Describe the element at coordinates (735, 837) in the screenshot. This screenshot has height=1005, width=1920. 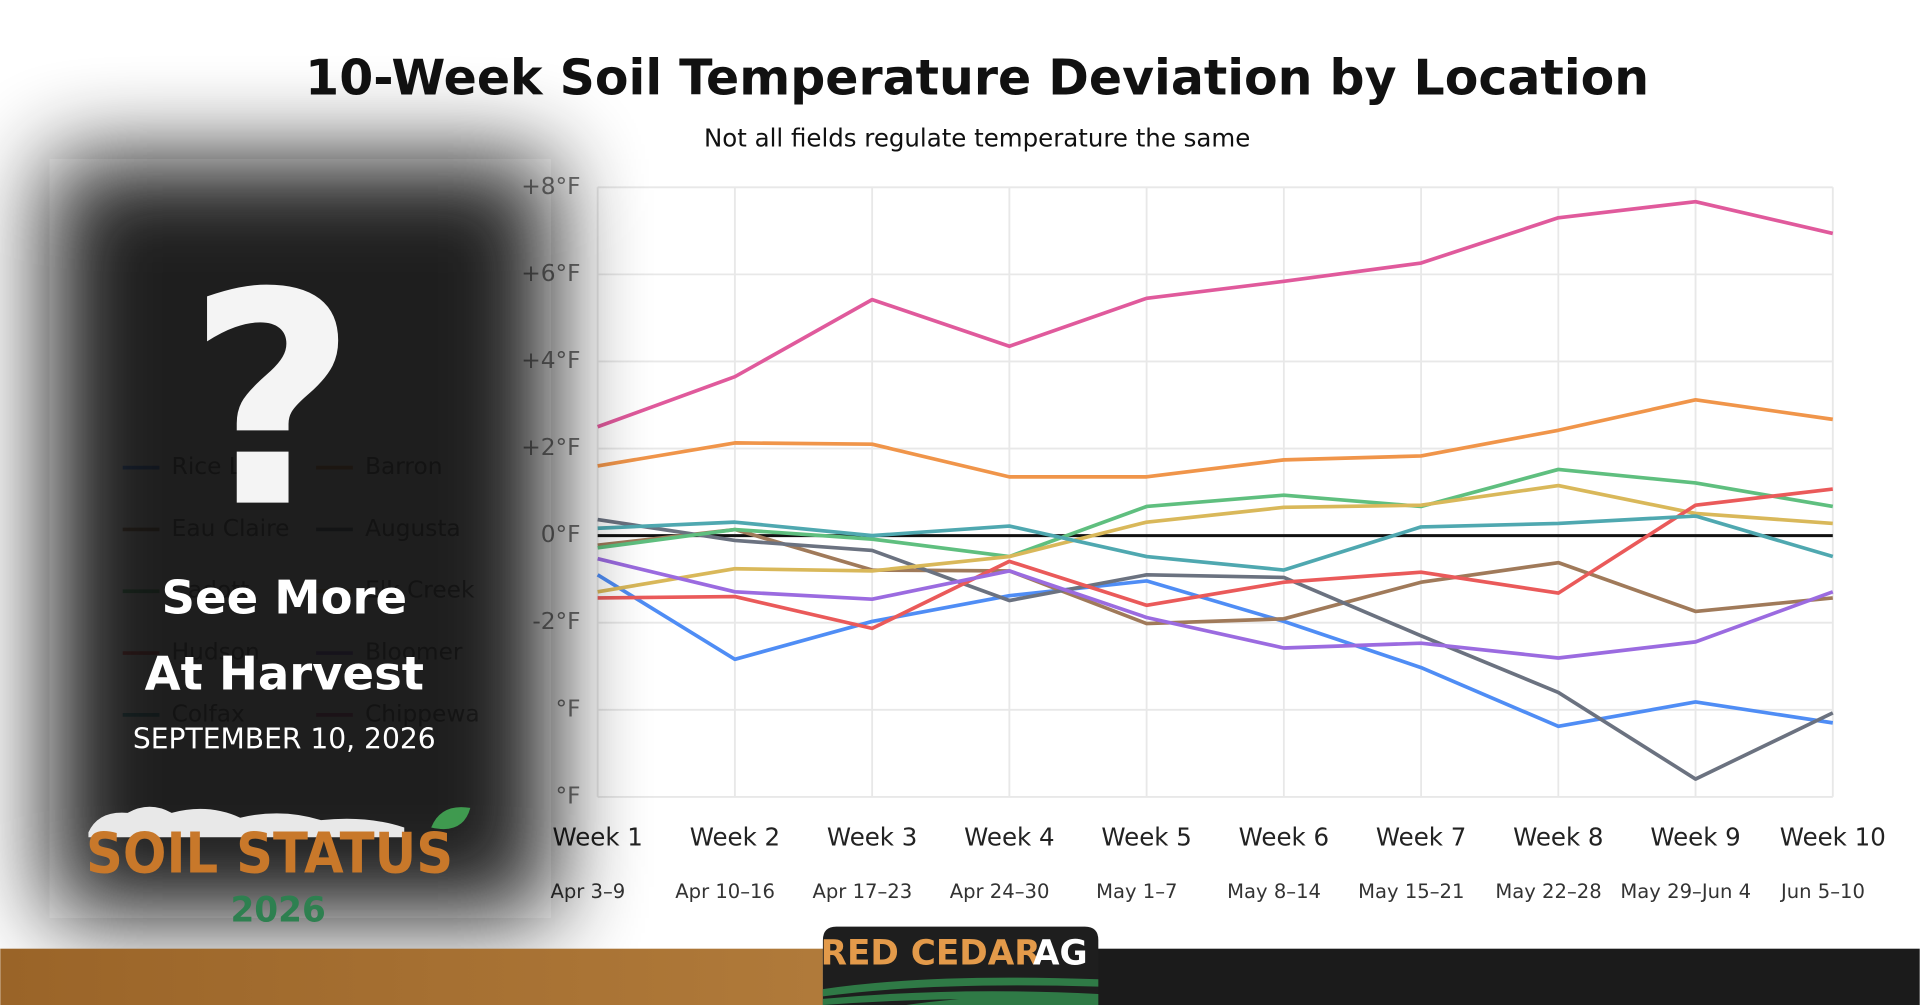
I see `x-tick-label: Week 2` at that location.